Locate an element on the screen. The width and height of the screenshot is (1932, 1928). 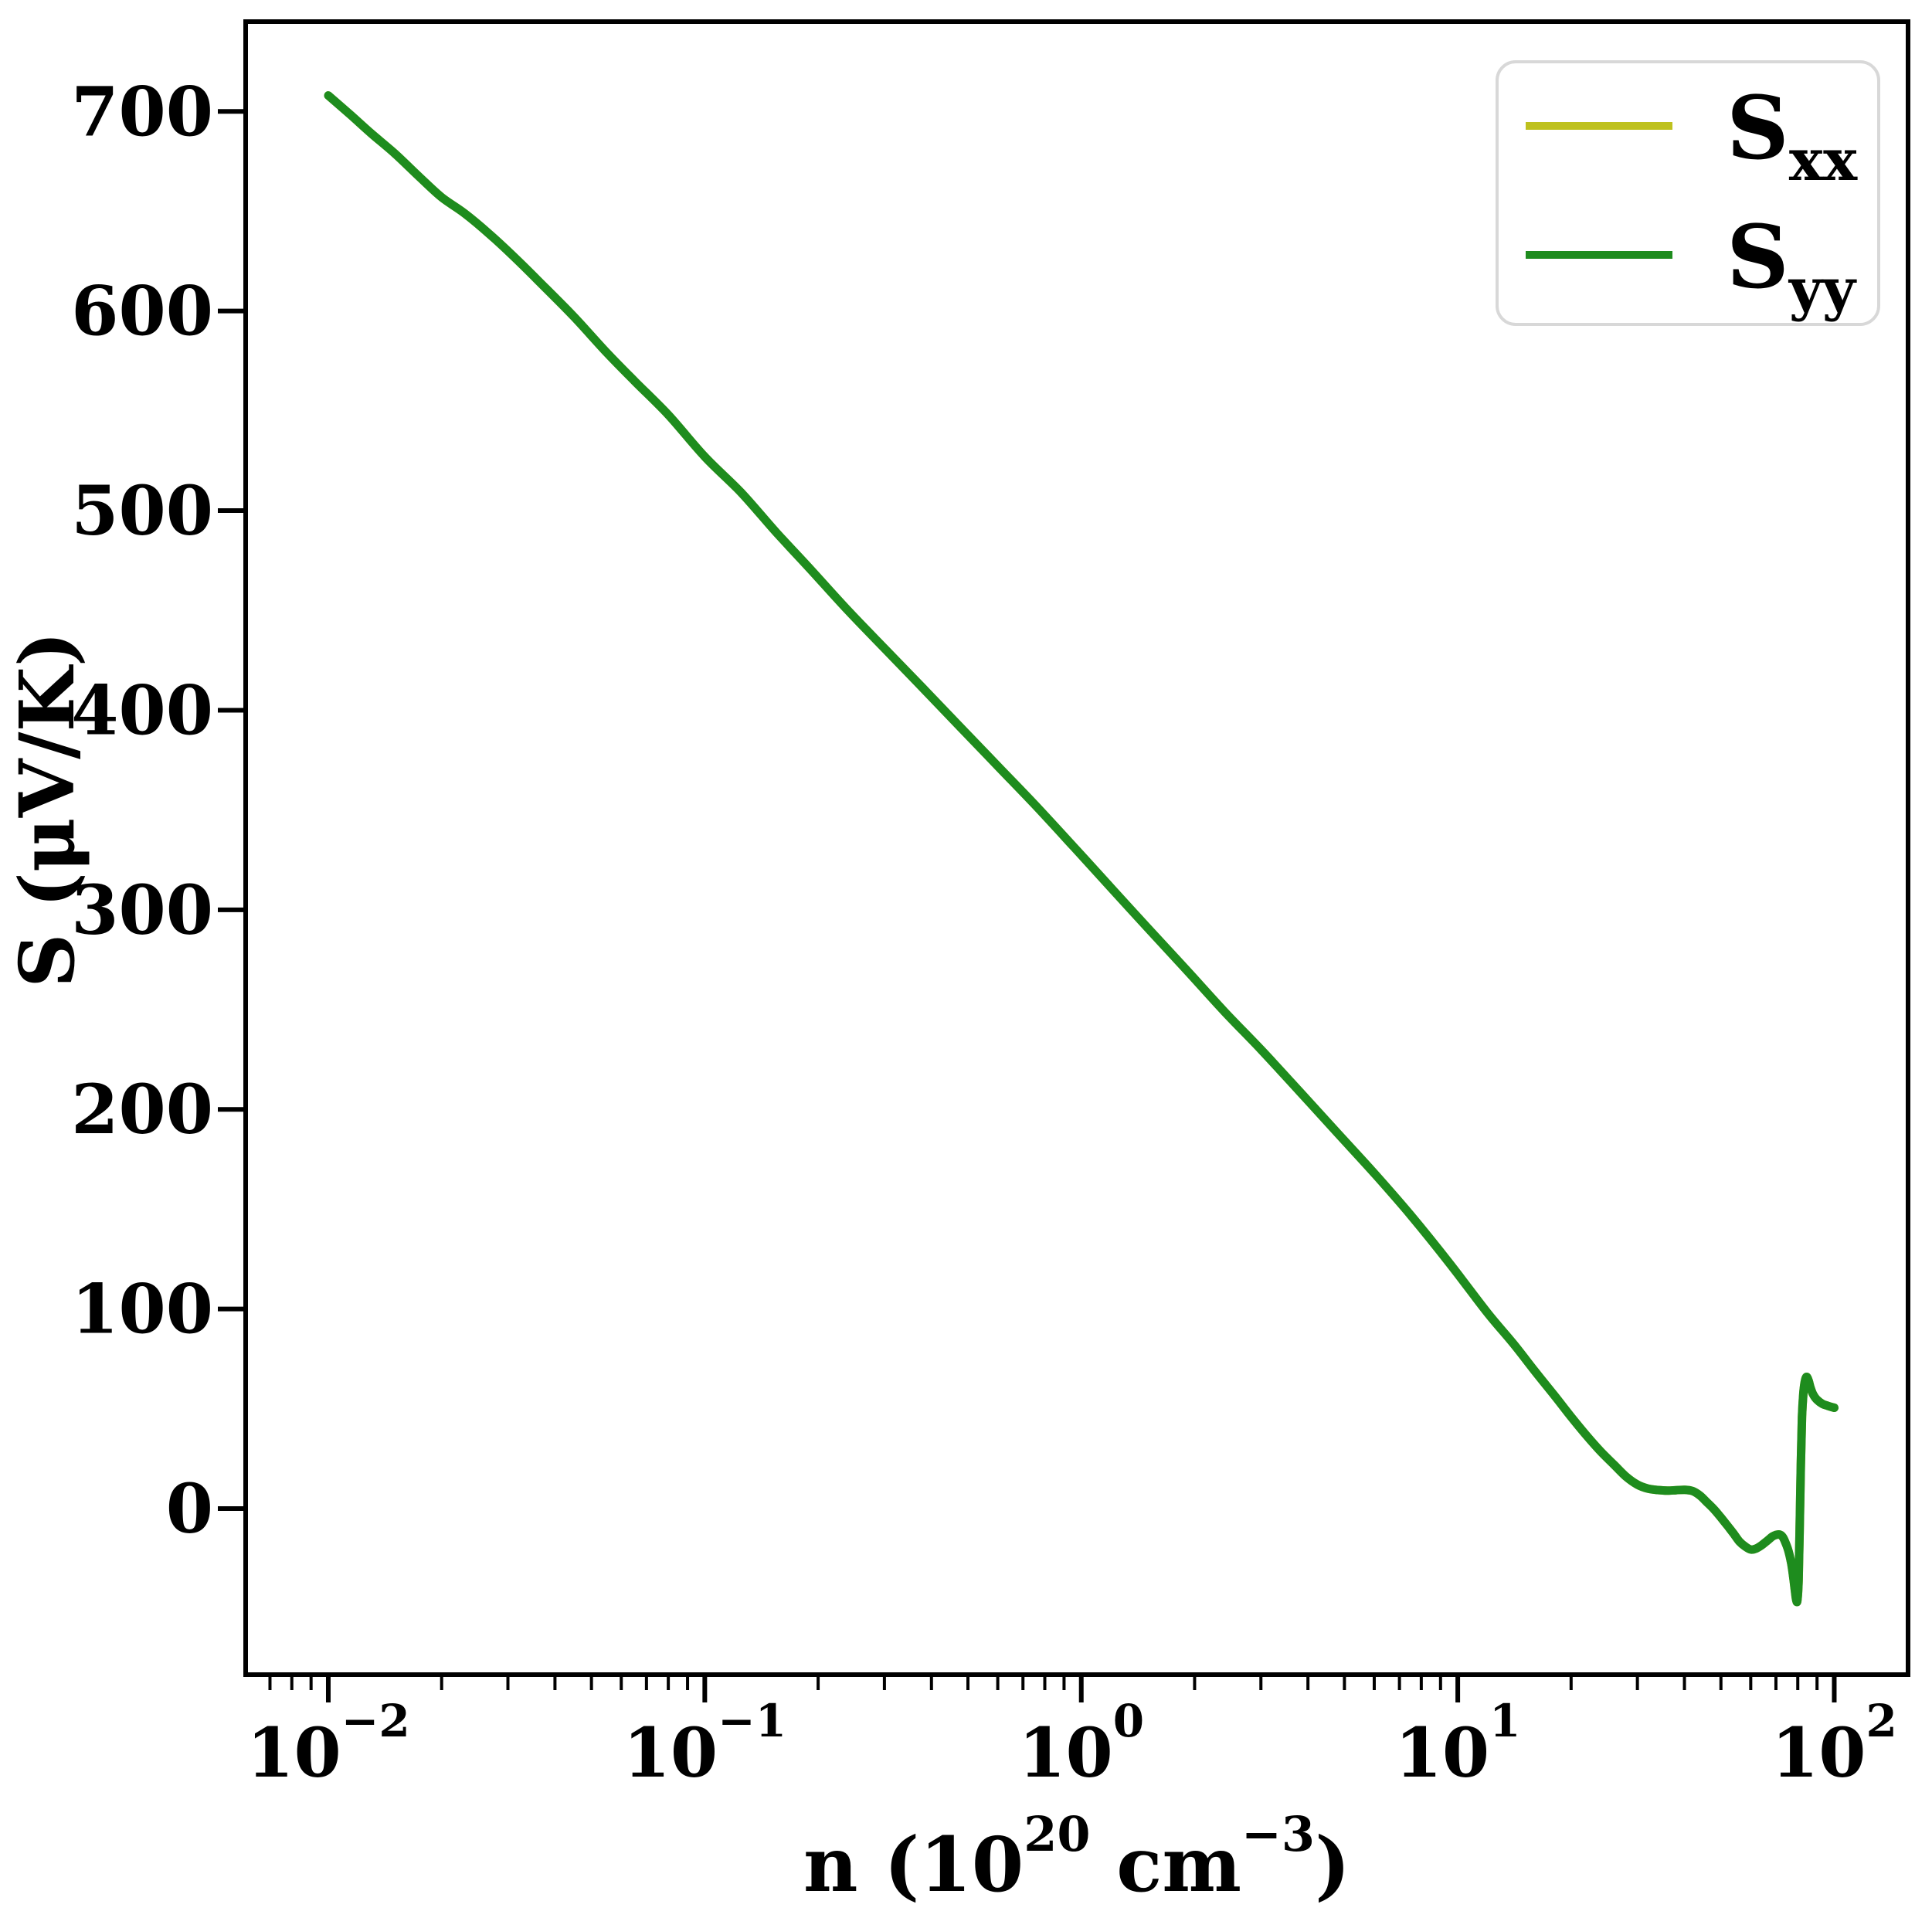
legend-label-yy: Syy is located at coordinates (1792, 265).